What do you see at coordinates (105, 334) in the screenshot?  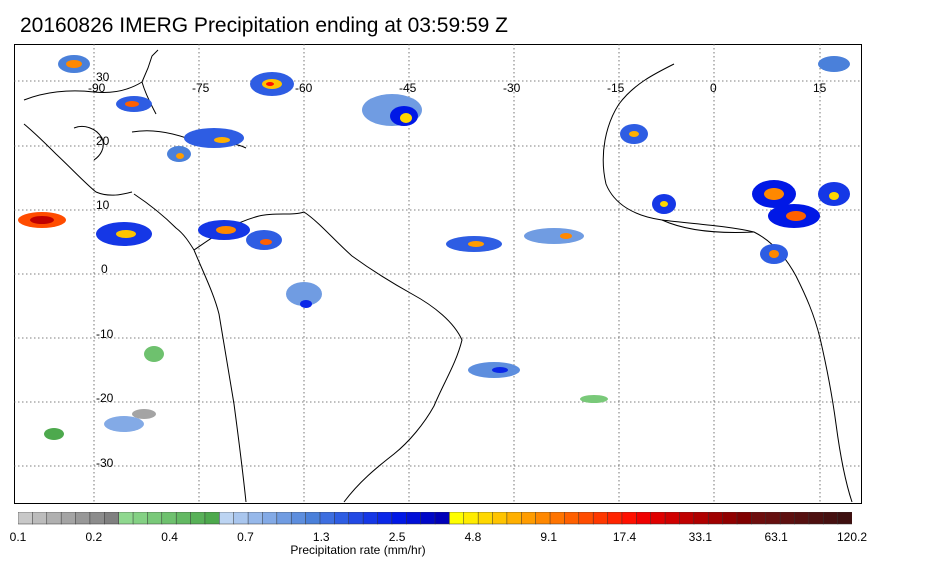 I see `lat-label: -10` at bounding box center [105, 334].